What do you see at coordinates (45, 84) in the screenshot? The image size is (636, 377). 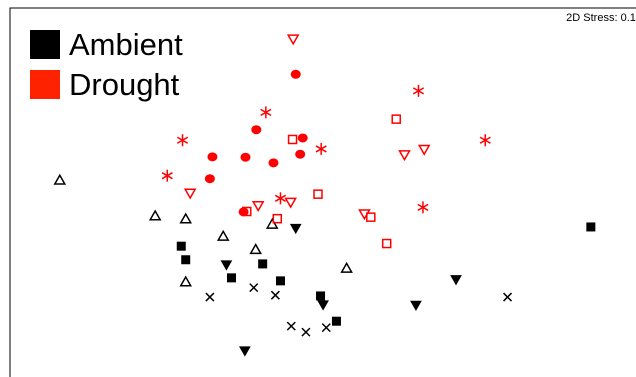 I see `legend-swatch-drought` at bounding box center [45, 84].